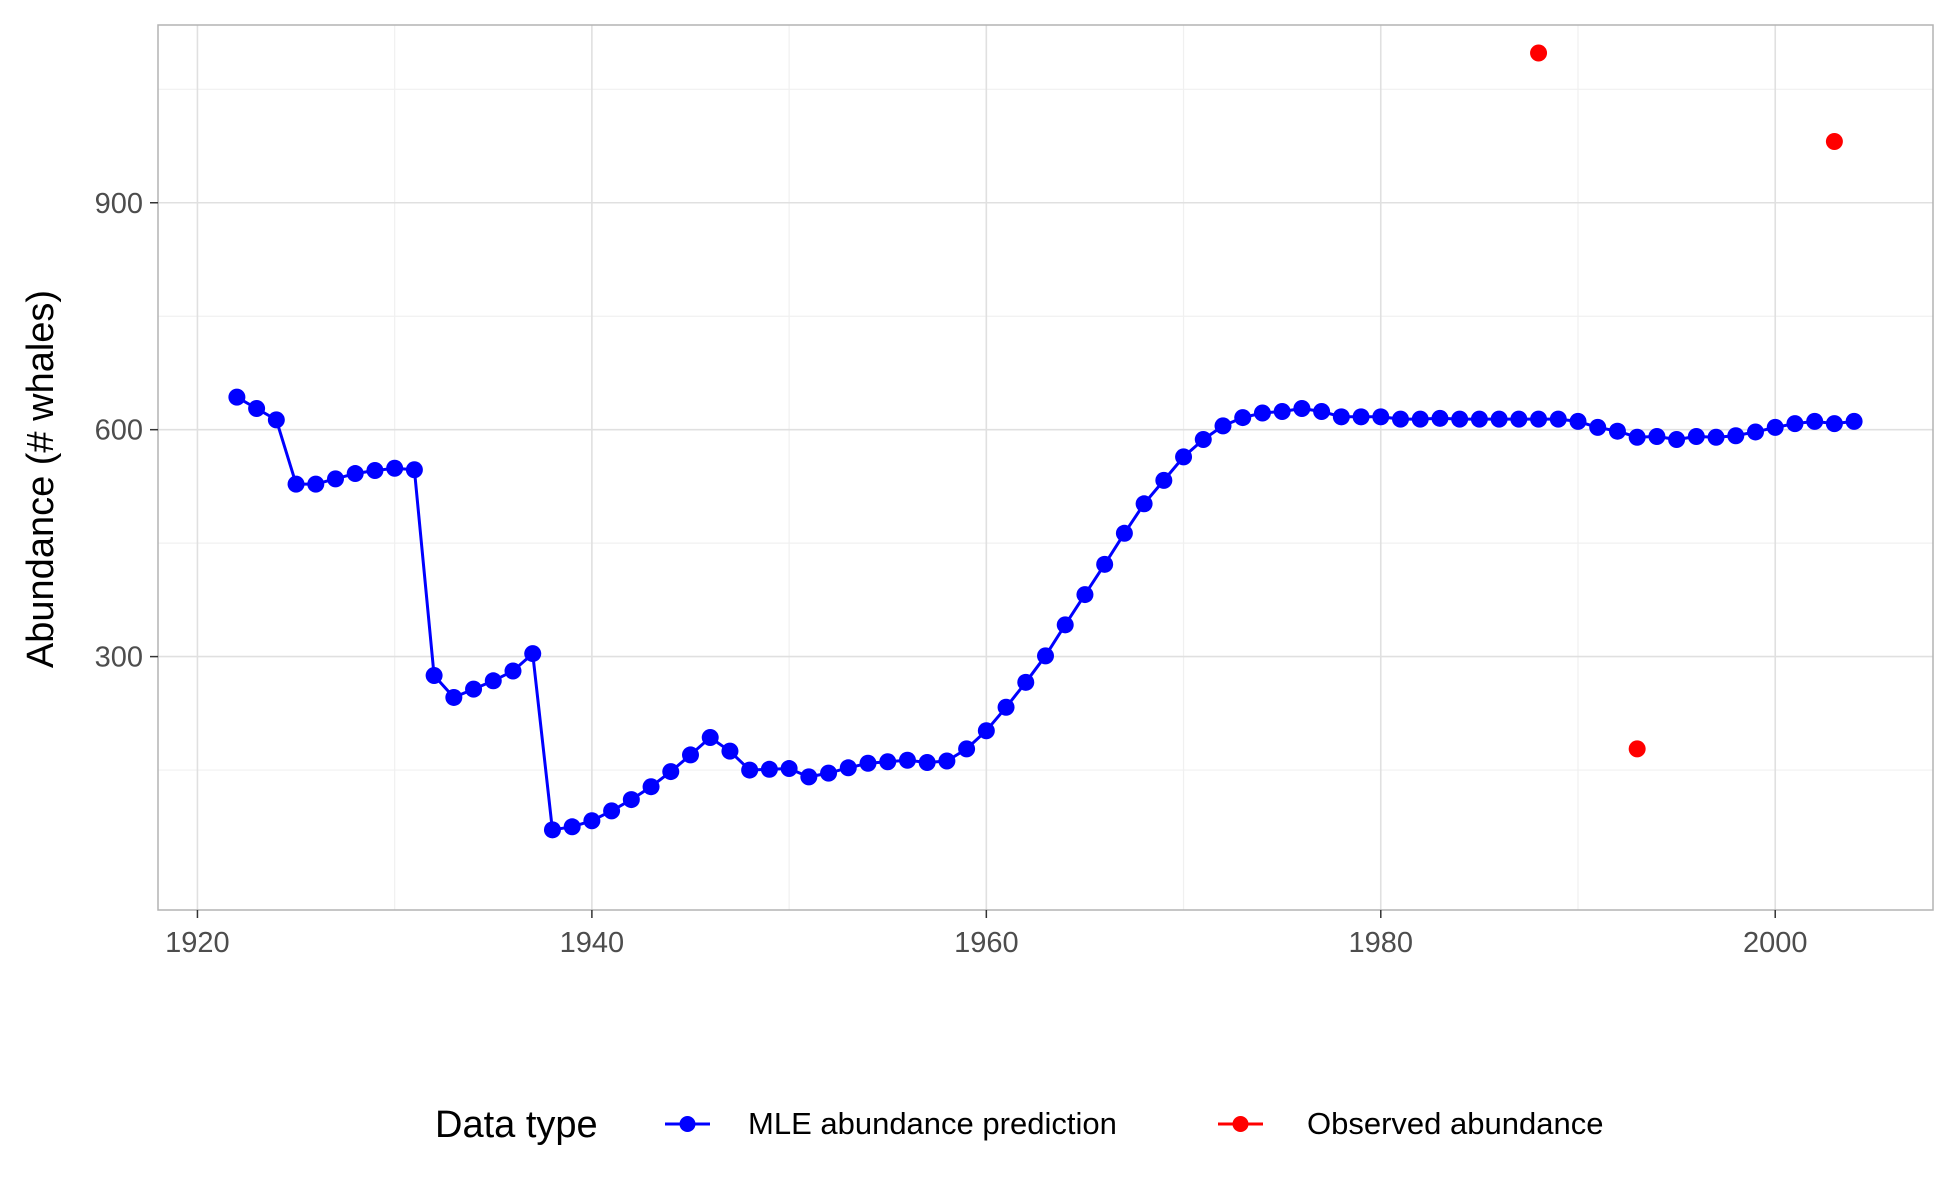 Image resolution: width=1950 pixels, height=1200 pixels. Describe the element at coordinates (119, 204) in the screenshot. I see `y-tick-label: 900` at that location.